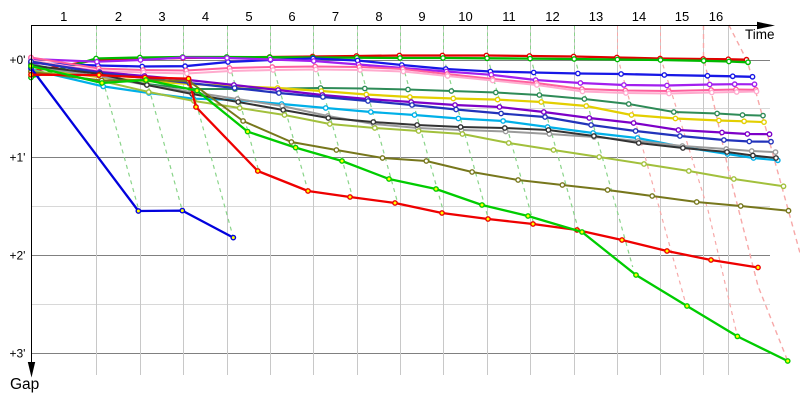 Image resolution: width=800 pixels, height=405 pixels. Describe the element at coordinates (552, 16) in the screenshot. I see `svg-text: 12` at that location.